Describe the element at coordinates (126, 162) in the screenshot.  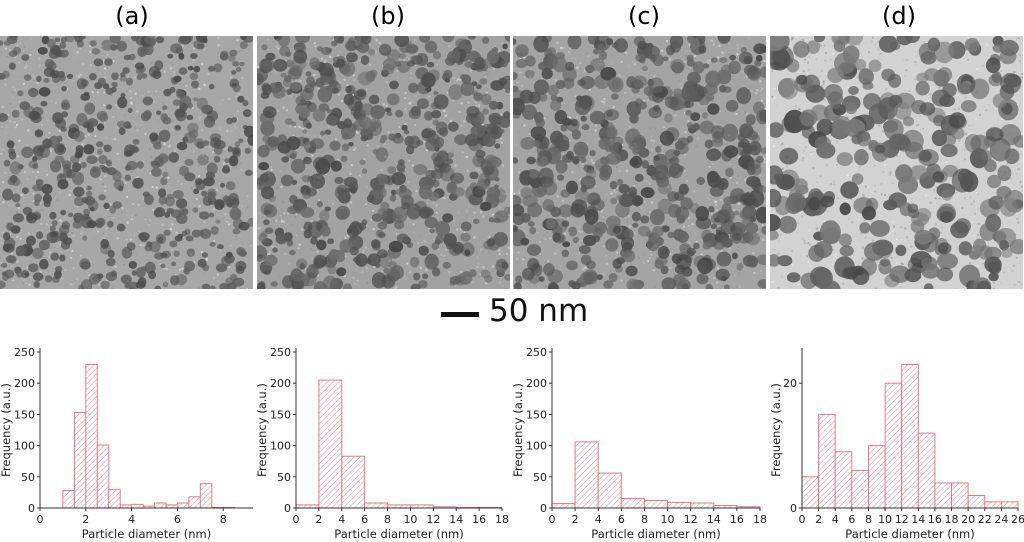
I see `tem-image-a` at that location.